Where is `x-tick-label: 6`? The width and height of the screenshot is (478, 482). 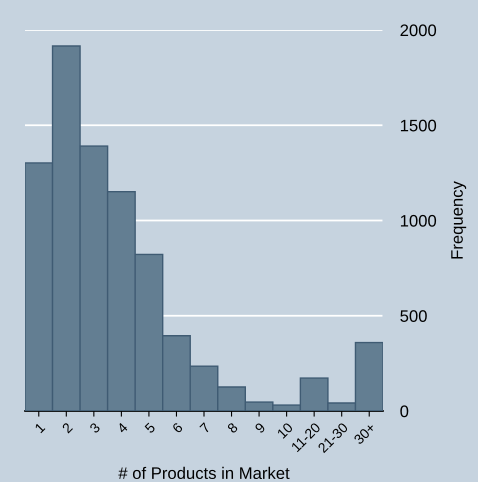 x-tick-label: 6 is located at coordinates (178, 428).